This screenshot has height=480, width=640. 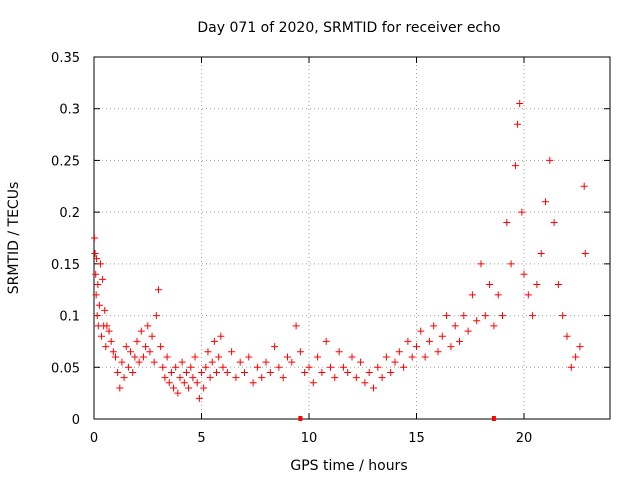 I want to click on y-tick-label: 0.2, so click(x=69, y=213).